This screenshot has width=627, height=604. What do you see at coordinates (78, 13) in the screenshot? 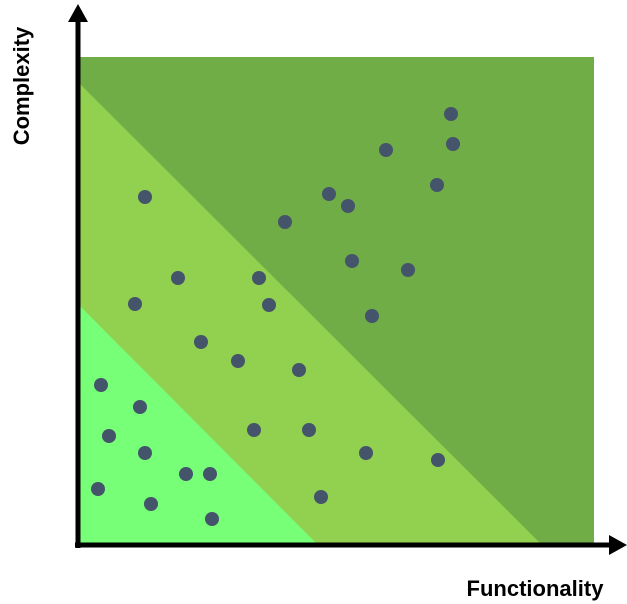
I see `y-axis-arrow` at bounding box center [78, 13].